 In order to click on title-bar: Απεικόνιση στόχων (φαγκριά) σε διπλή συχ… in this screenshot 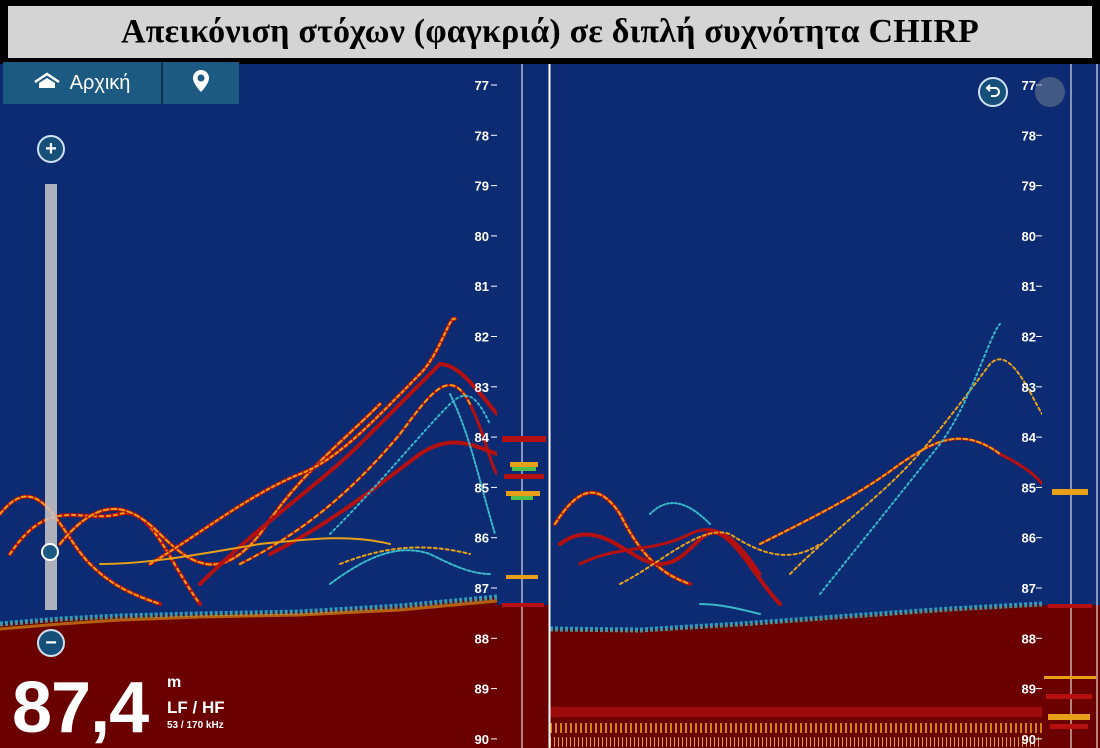, I will do `click(550, 32)`.